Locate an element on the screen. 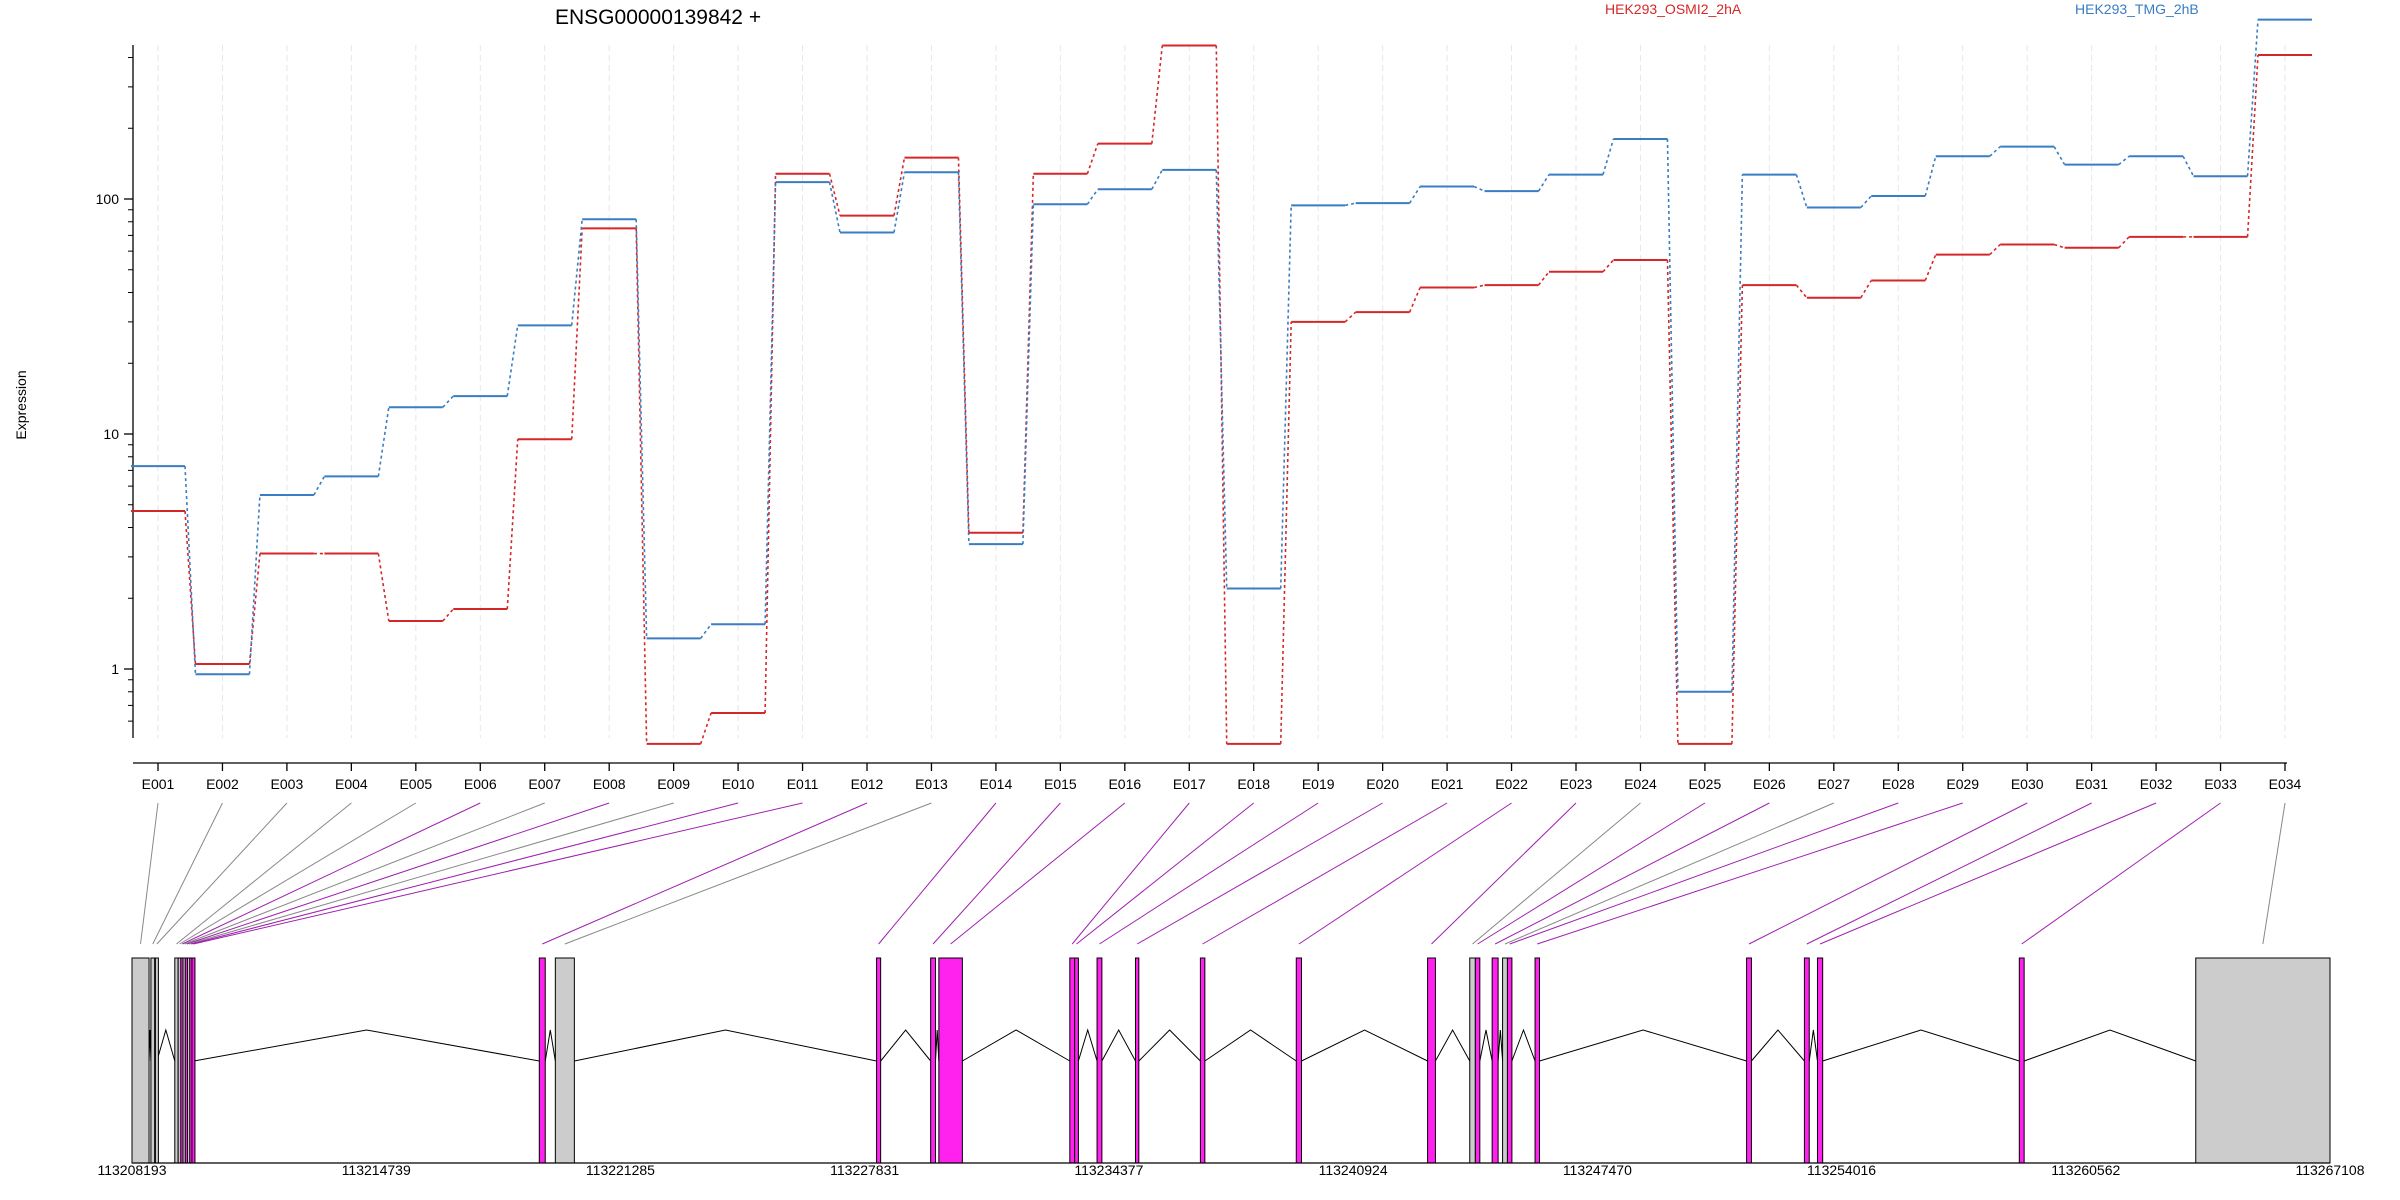 Image resolution: width=2400 pixels, height=1200 pixels. x-tick-label-e024: E024 is located at coordinates (1640, 784).